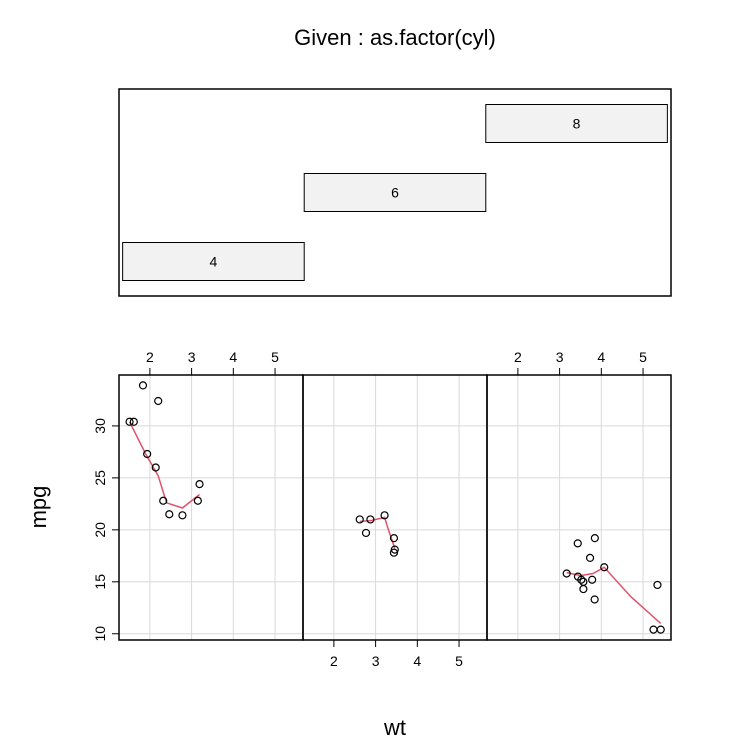 Image resolution: width=750 pixels, height=750 pixels. Describe the element at coordinates (100, 634) in the screenshot. I see `y-tick-label: 10` at that location.